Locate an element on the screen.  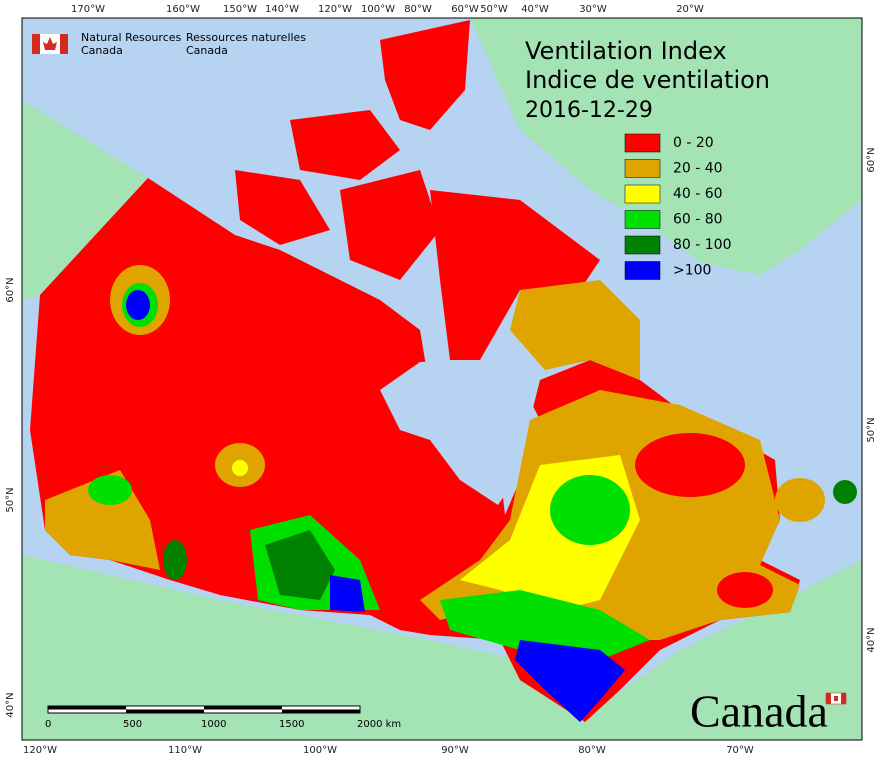
agency-fr: Ressources naturelles is located at coordinates (246, 37).